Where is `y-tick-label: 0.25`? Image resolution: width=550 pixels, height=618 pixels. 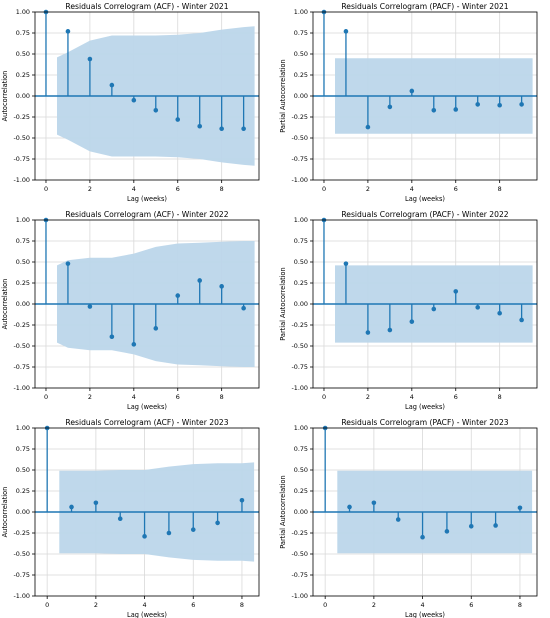 y-tick-label: 0.25 is located at coordinates (301, 75).